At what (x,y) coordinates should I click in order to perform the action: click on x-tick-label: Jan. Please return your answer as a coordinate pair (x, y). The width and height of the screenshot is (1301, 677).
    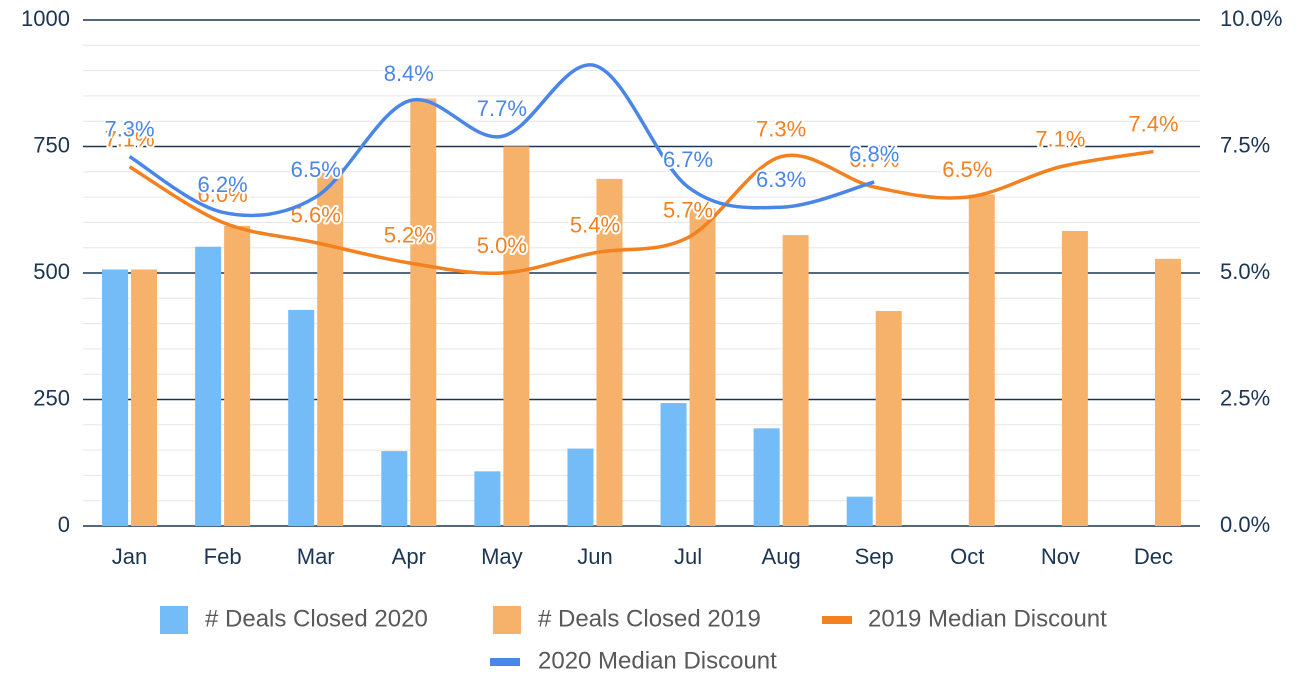
    Looking at the image, I should click on (129, 556).